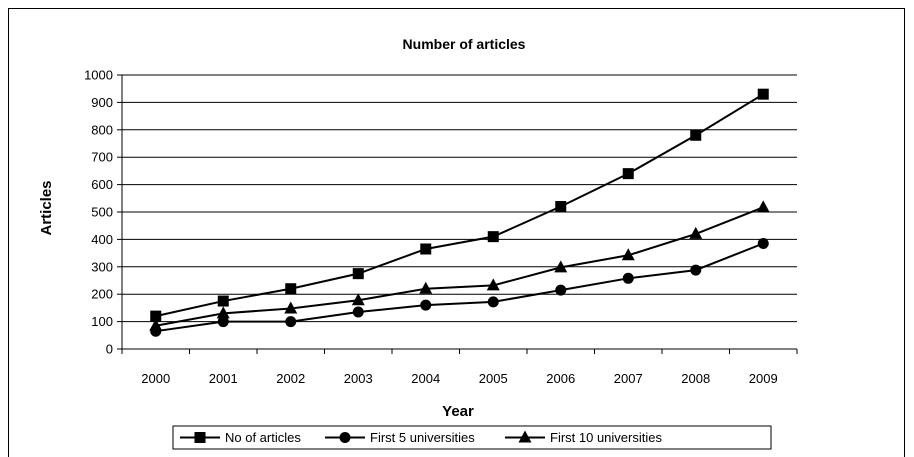 Image resolution: width=914 pixels, height=457 pixels. What do you see at coordinates (561, 207) in the screenshot?
I see `data-point-no-of-articles-2006` at bounding box center [561, 207].